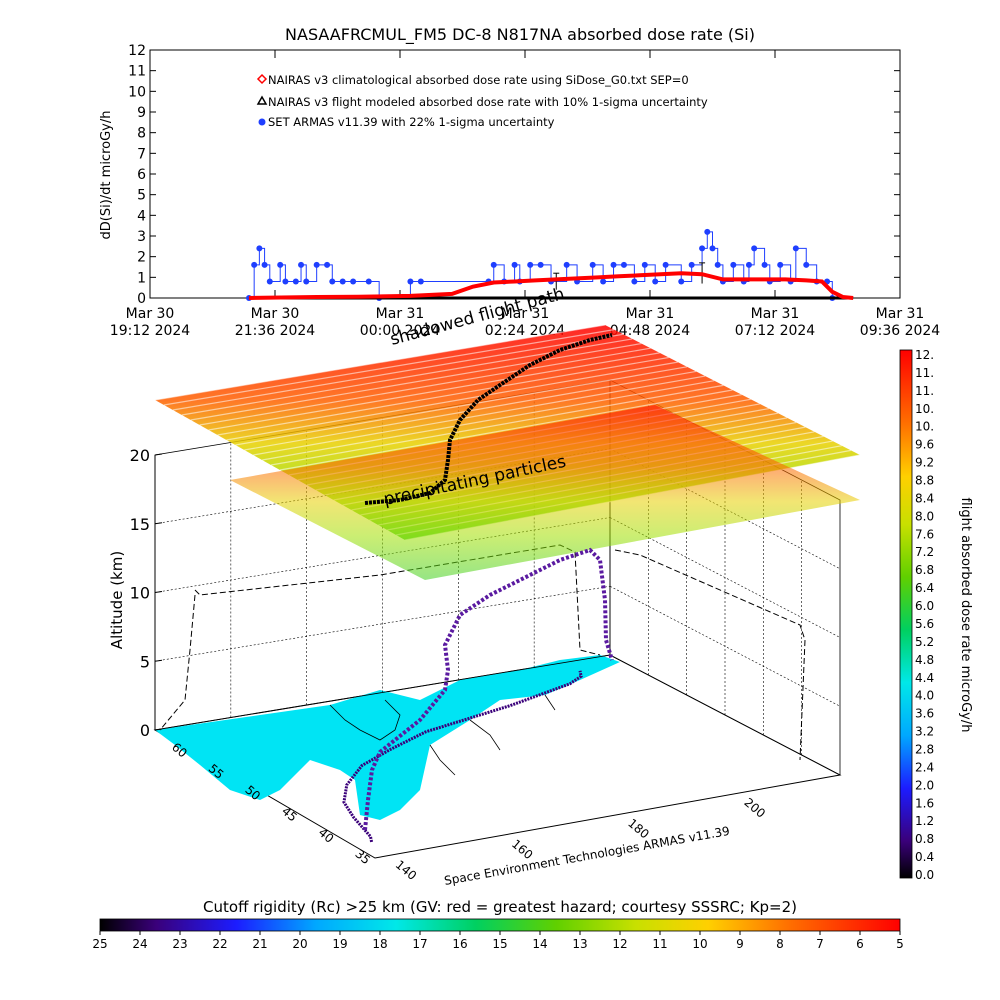 The image size is (1000, 1000). Describe the element at coordinates (488, 689) in the screenshot. I see `flight-track-3d` at that location.